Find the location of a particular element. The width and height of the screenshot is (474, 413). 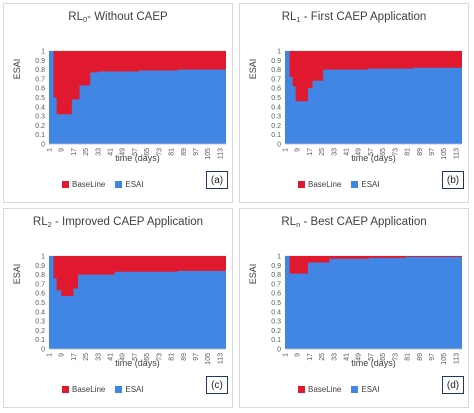

x-tick-label: 9 is located at coordinates (298, 355).